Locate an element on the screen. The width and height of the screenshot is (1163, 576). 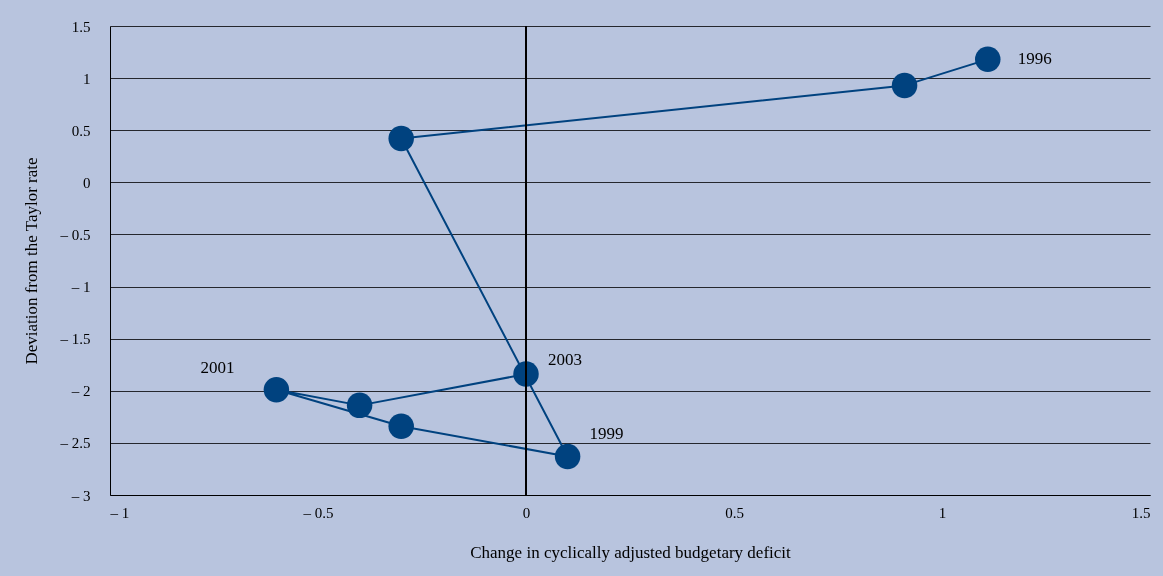
y-tick-label: 0 is located at coordinates (87, 182).